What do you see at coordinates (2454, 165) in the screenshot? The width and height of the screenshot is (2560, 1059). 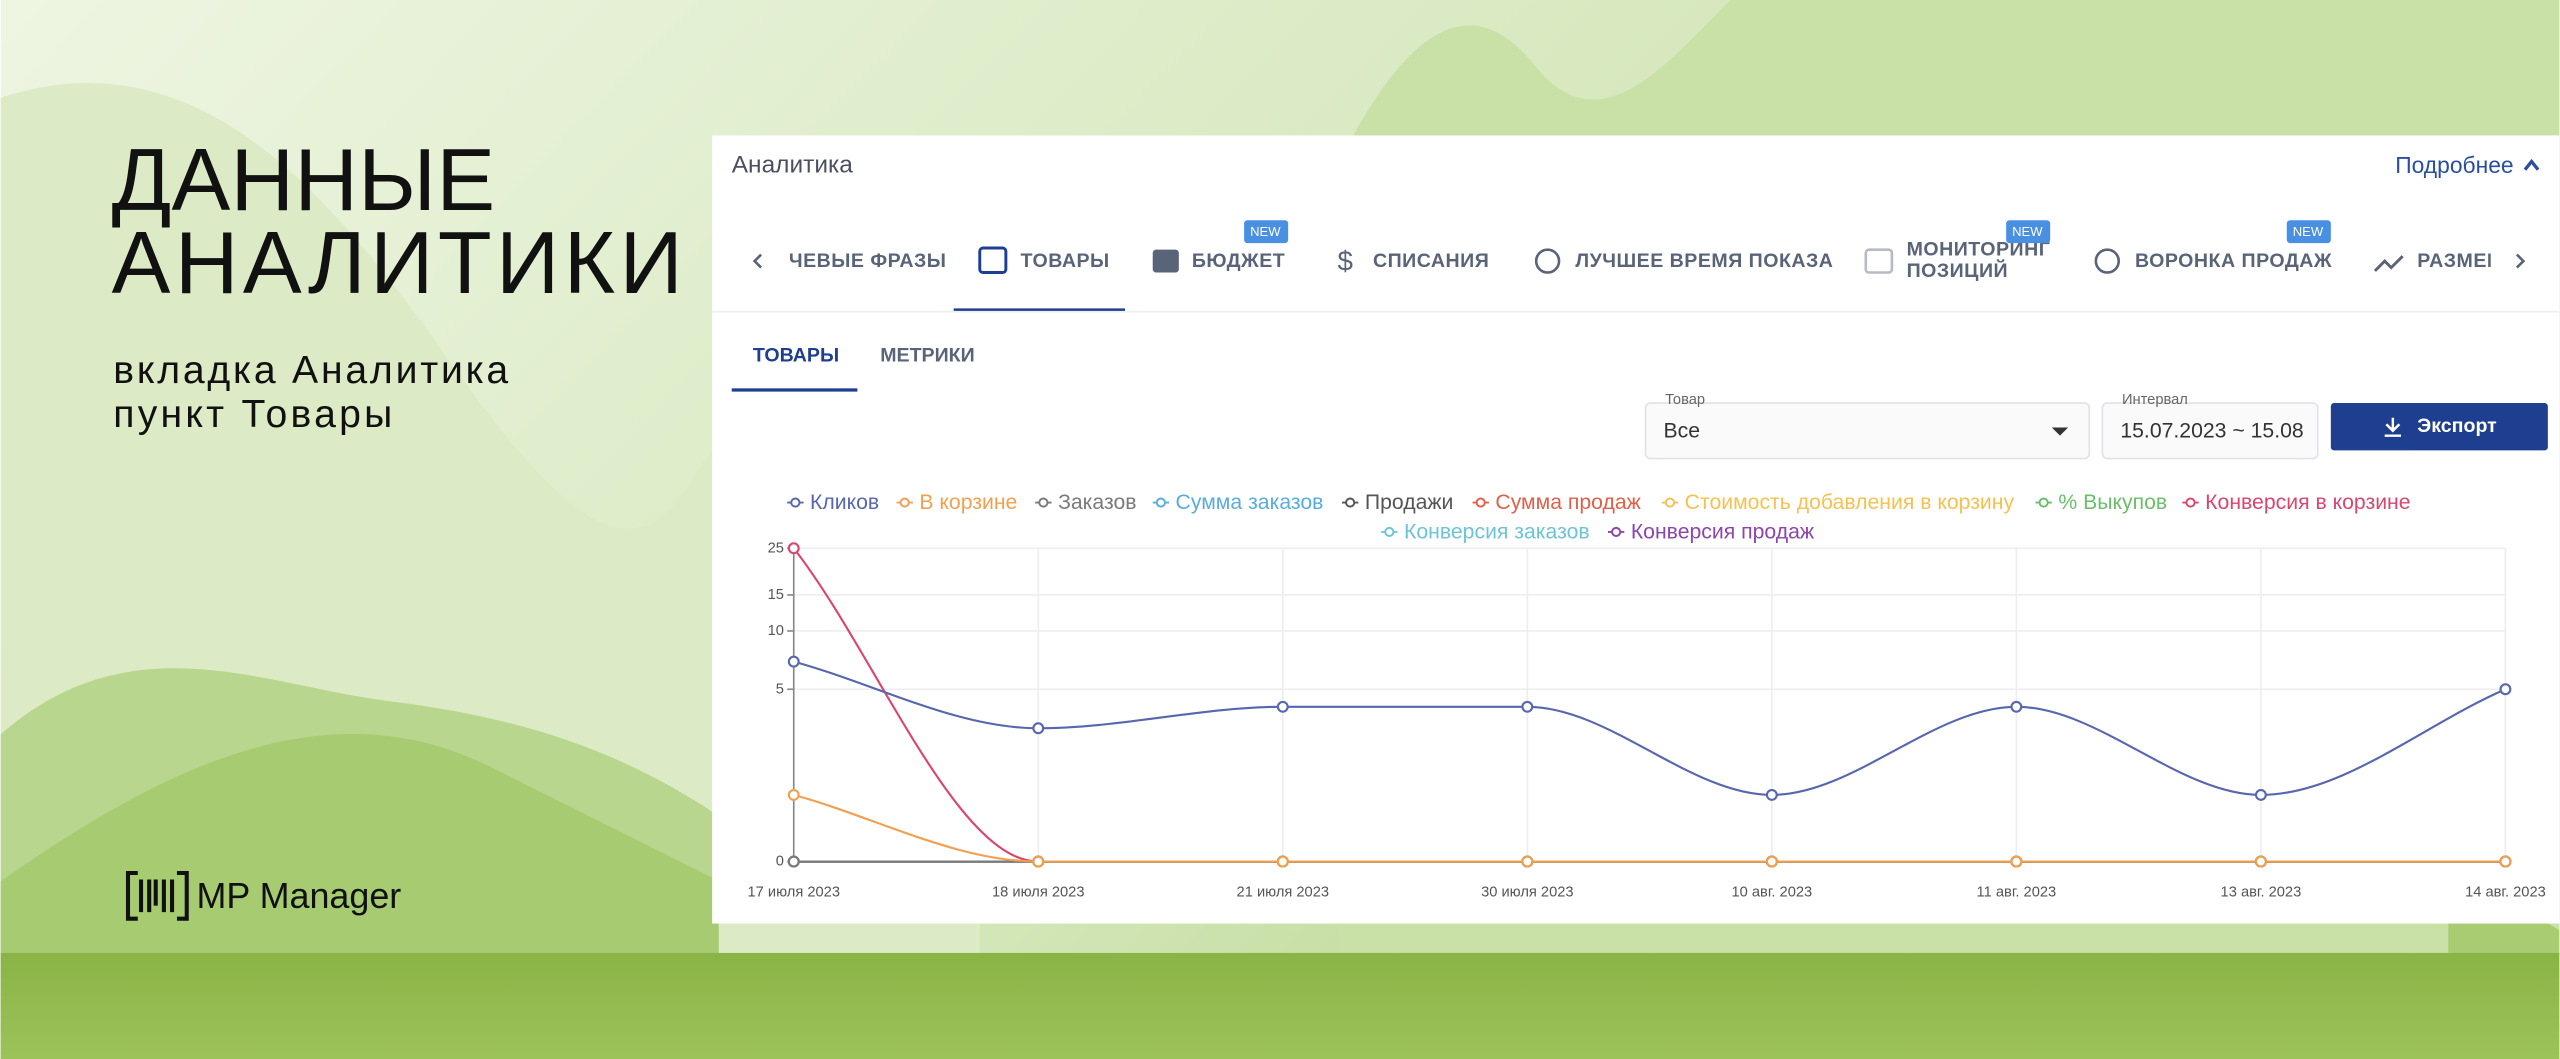 I see `more-link: Подробнее` at bounding box center [2454, 165].